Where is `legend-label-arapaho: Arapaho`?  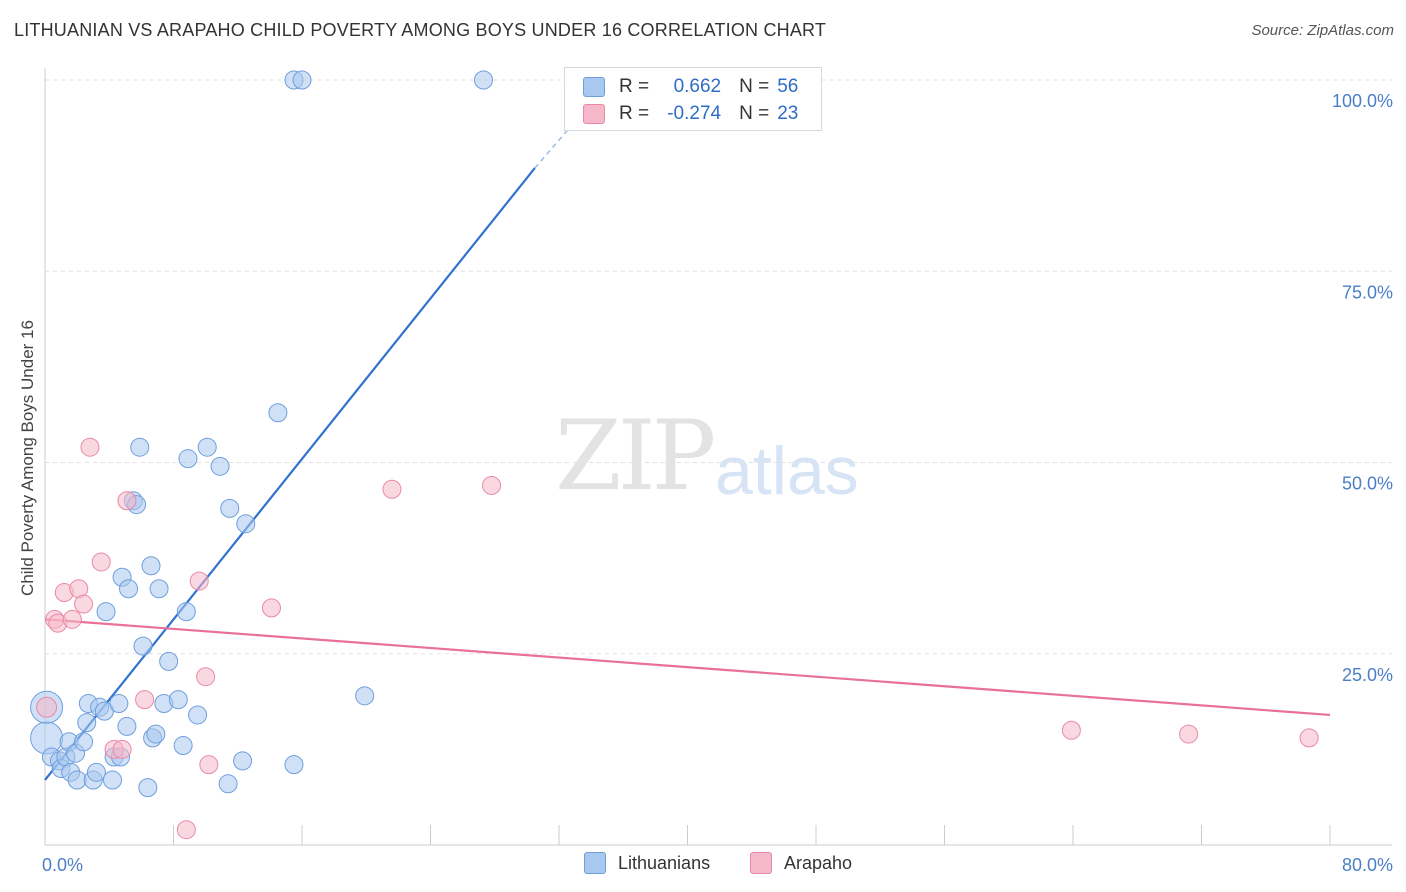 legend-label-arapaho: Arapaho is located at coordinates (818, 862).